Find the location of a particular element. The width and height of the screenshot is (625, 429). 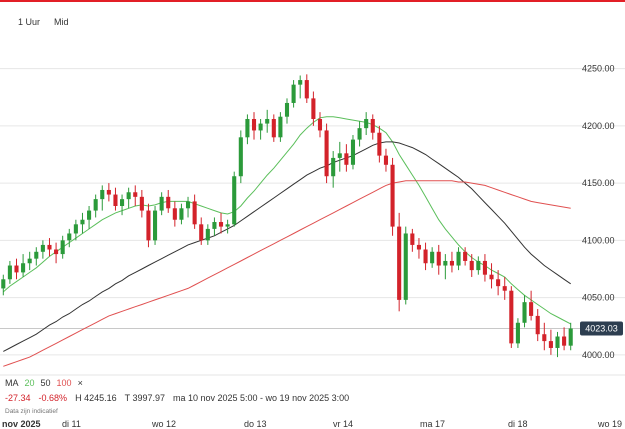

ma20-legend: 20 is located at coordinates (29, 383).